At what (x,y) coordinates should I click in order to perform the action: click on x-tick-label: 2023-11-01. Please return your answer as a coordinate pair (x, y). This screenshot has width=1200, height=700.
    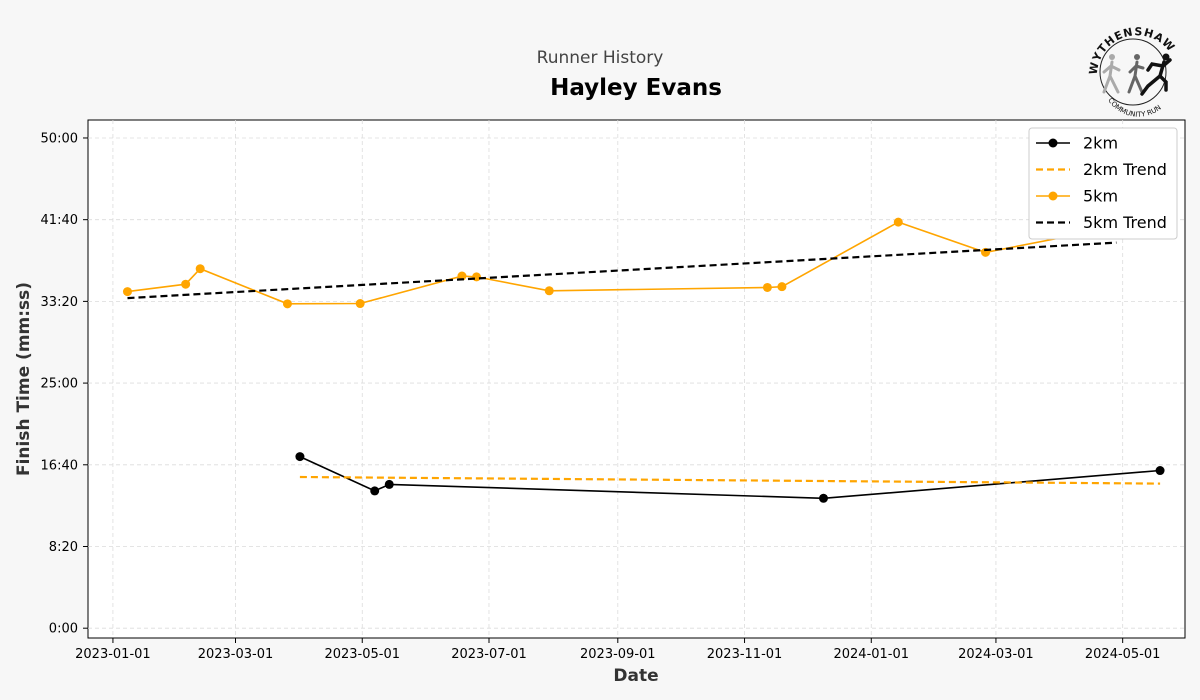
    Looking at the image, I should click on (745, 654).